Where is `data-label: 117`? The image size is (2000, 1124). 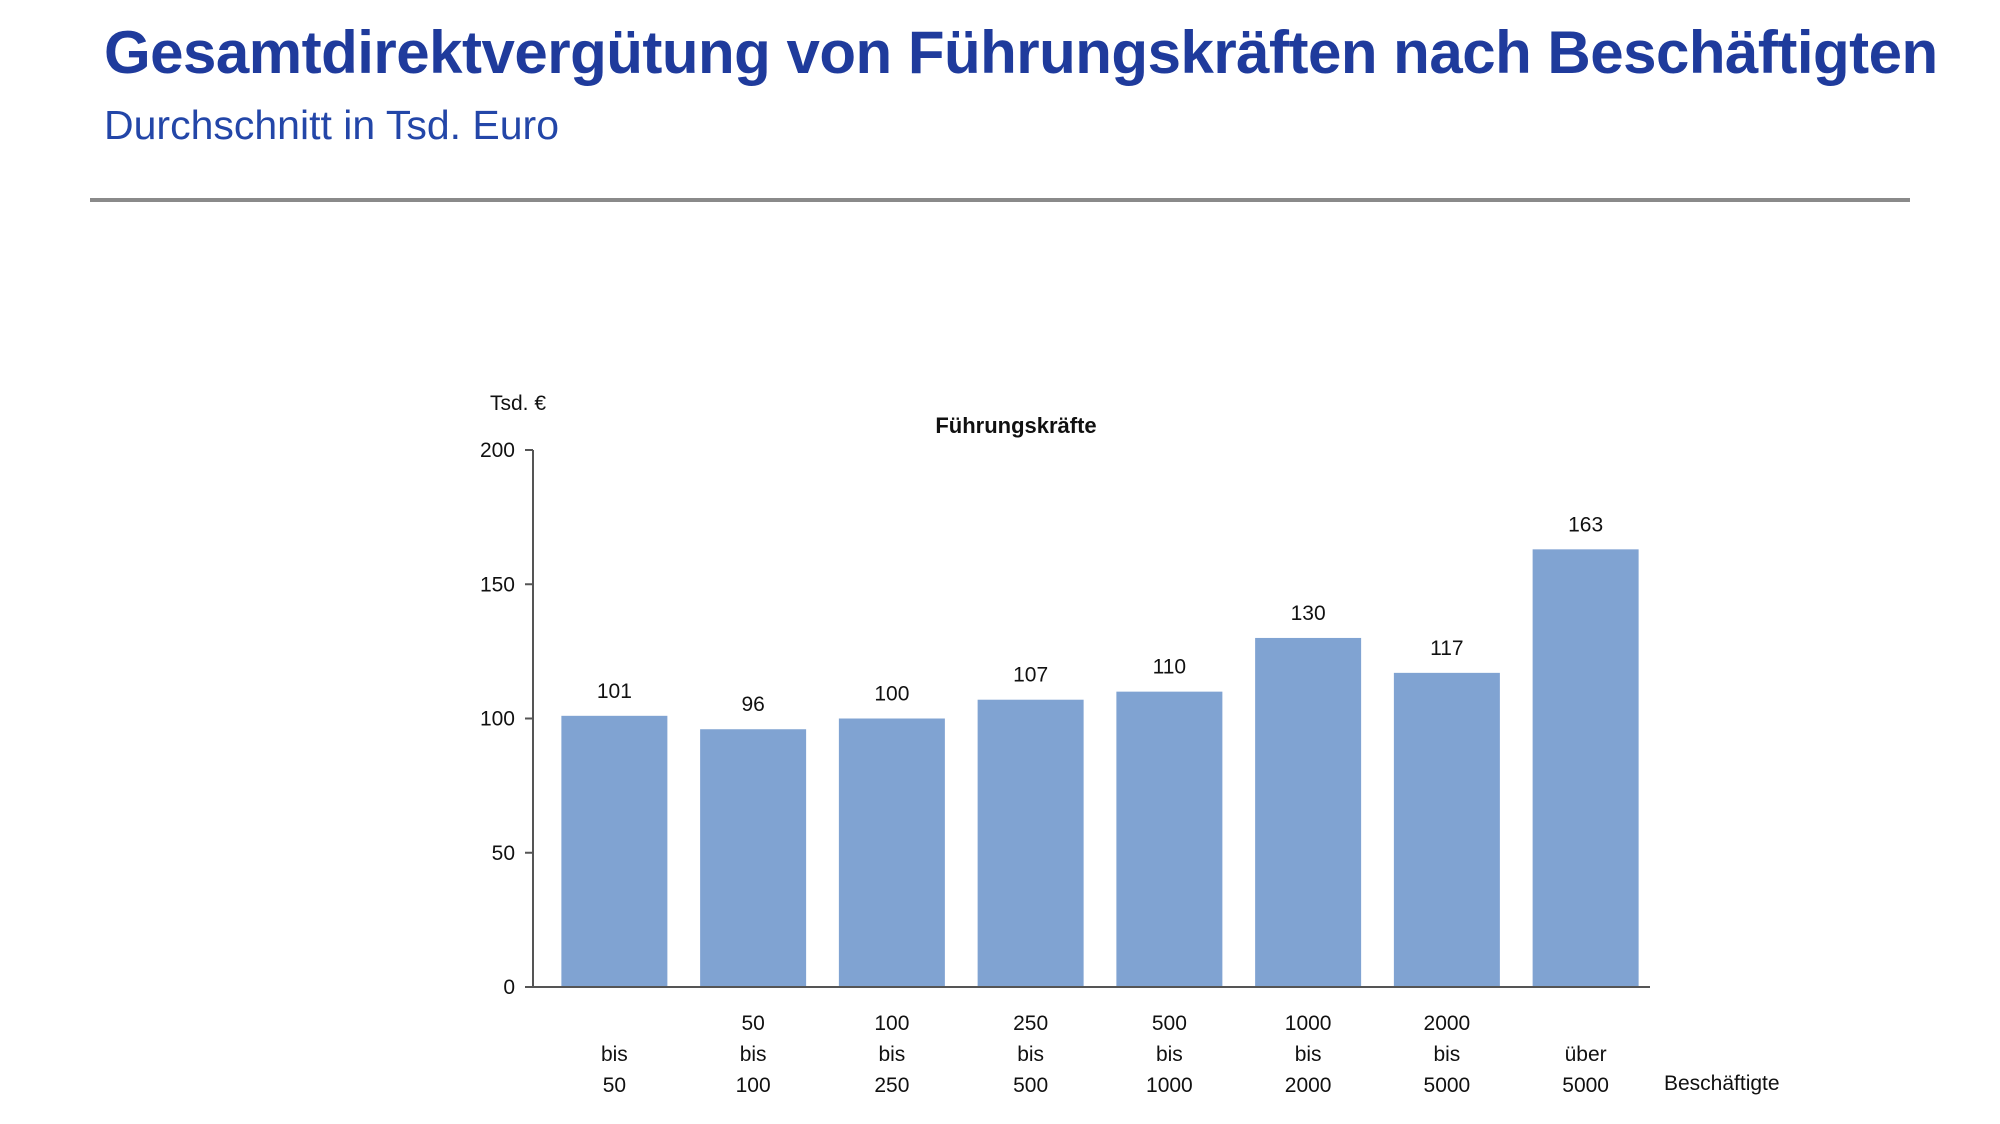
data-label: 117 is located at coordinates (1446, 648).